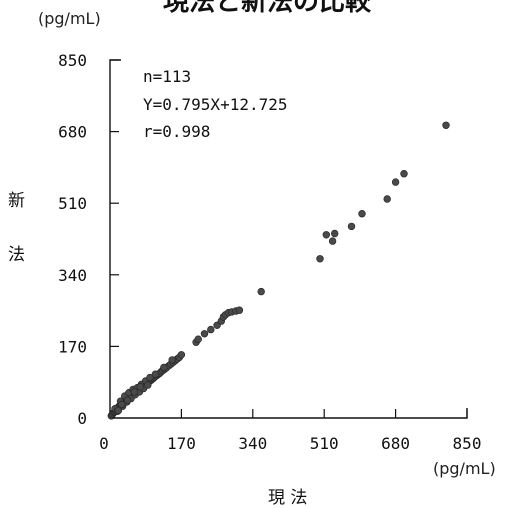  I want to click on y-tick-label: 340, so click(72, 275).